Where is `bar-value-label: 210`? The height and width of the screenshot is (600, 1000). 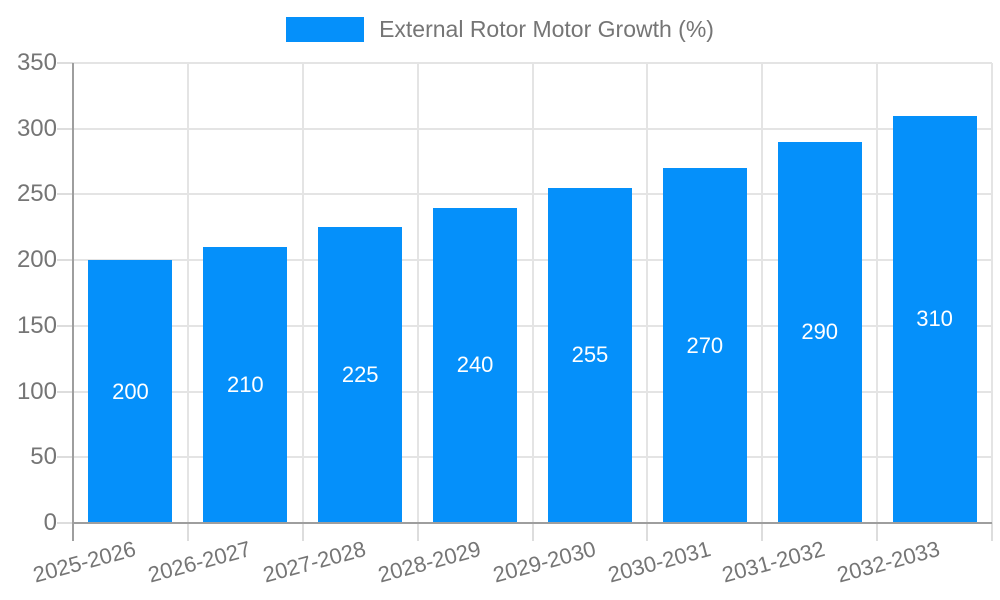
bar-value-label: 210 is located at coordinates (245, 384).